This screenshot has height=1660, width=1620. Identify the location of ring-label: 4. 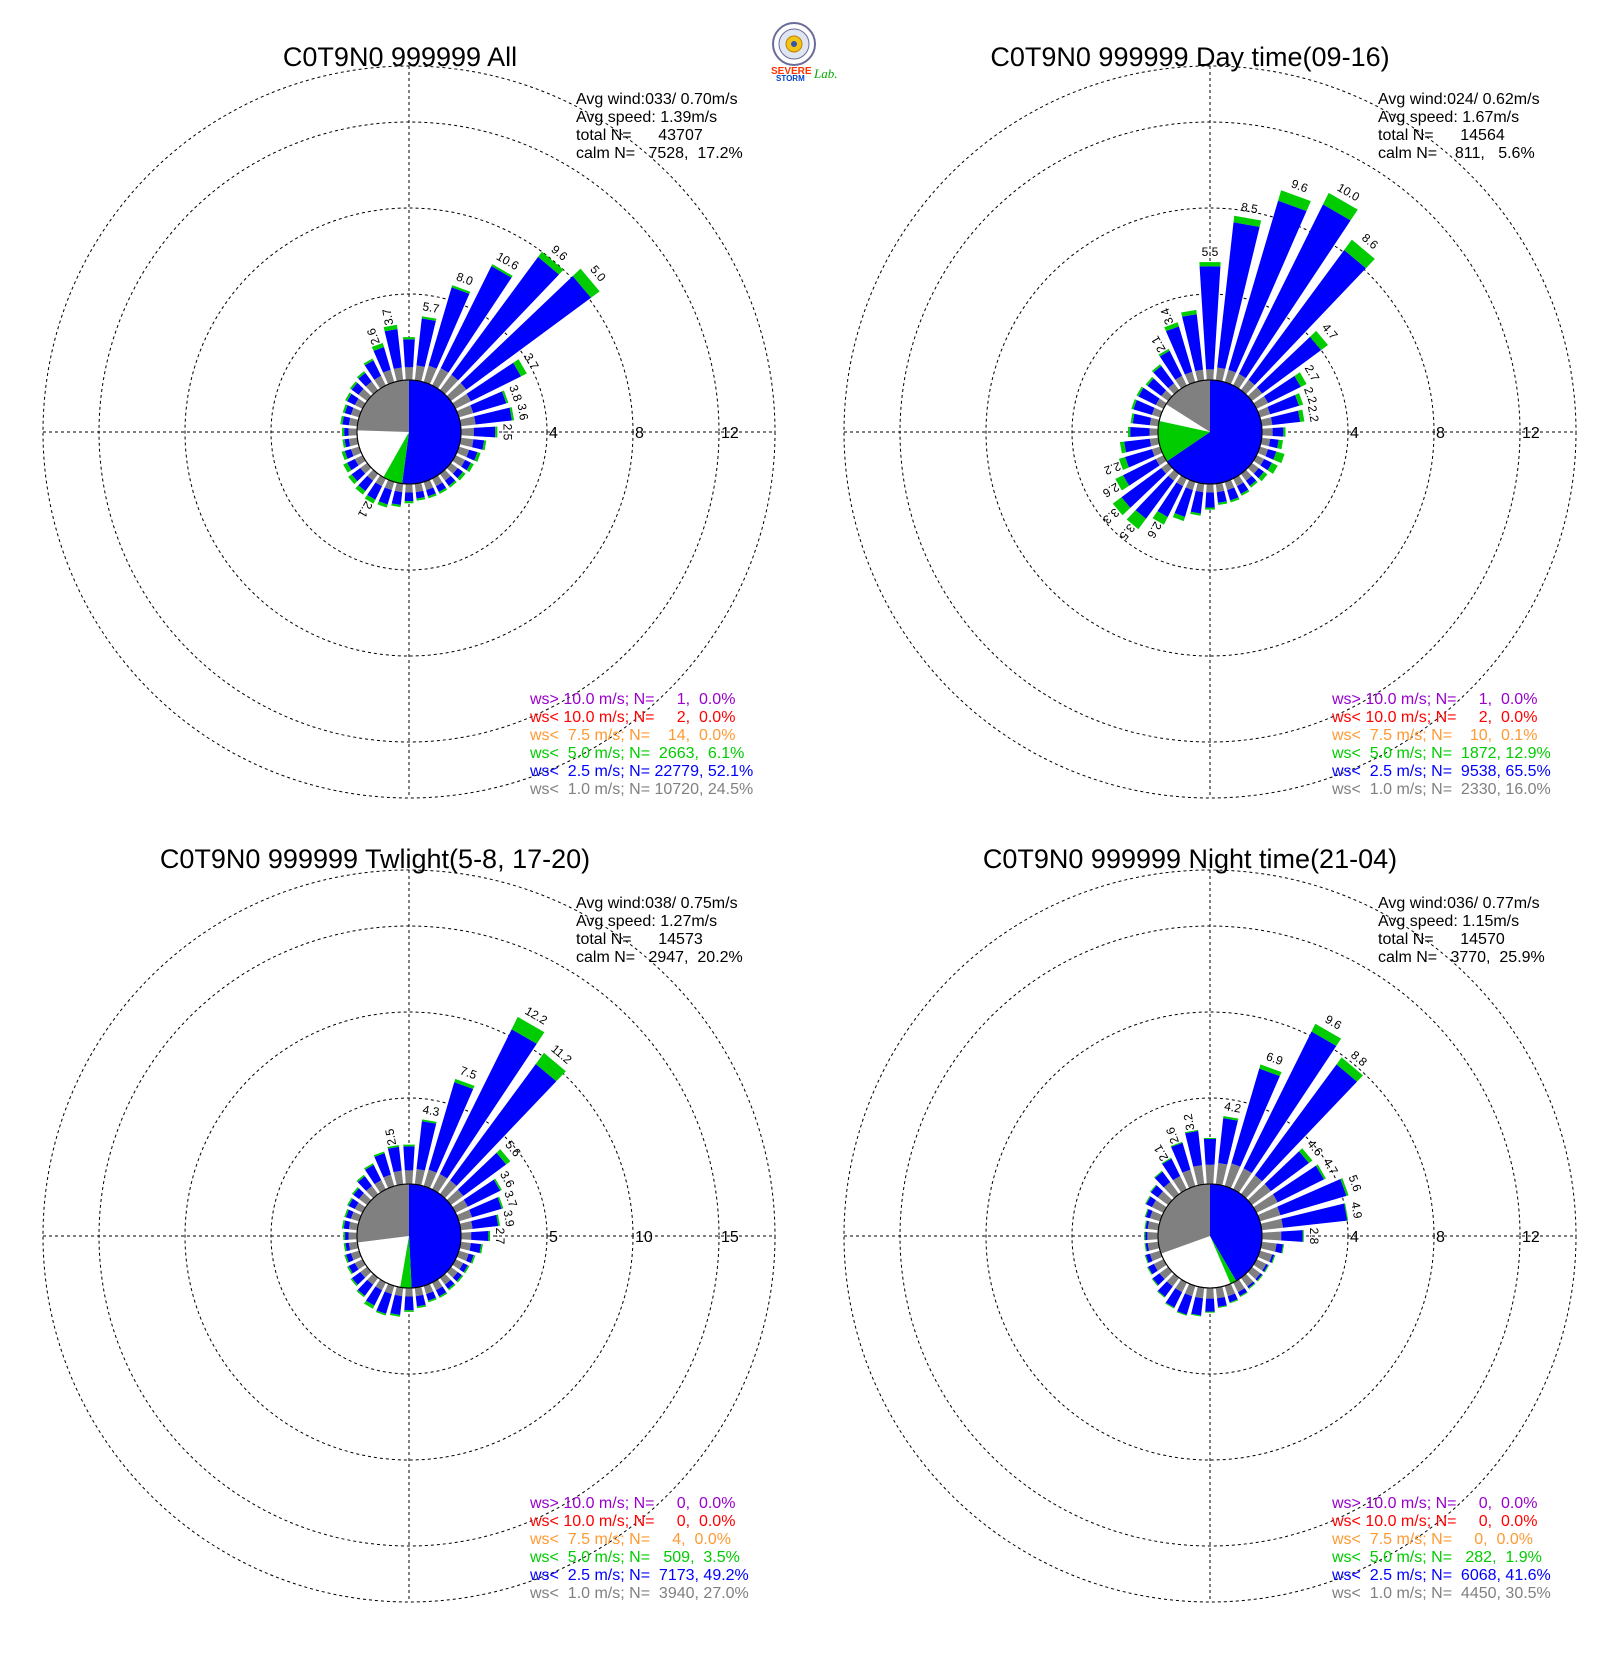
(1354, 433).